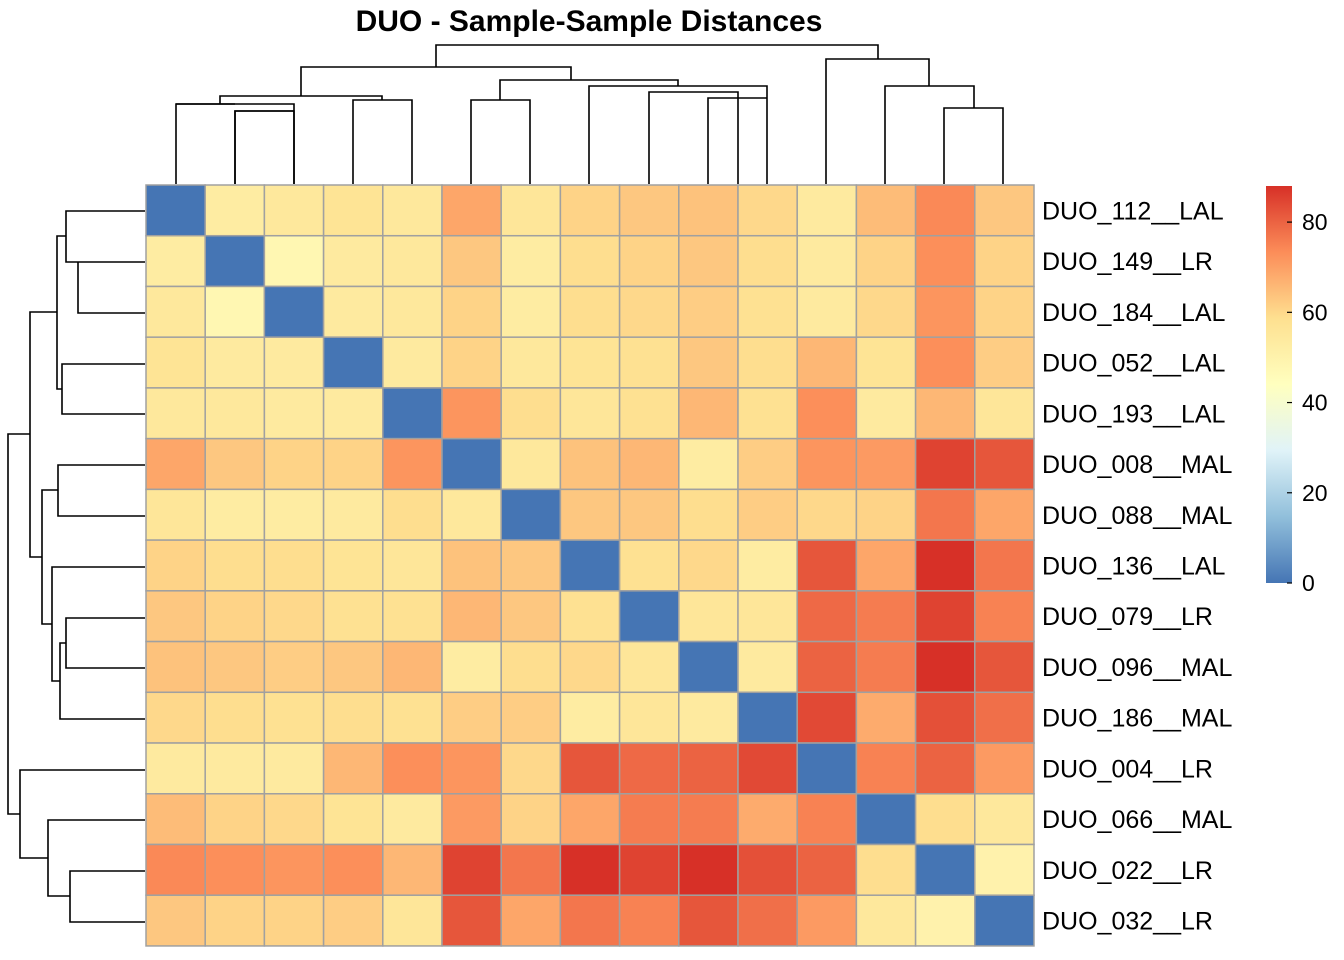  What do you see at coordinates (1308, 583) in the screenshot?
I see `legend-tick-label: 0` at bounding box center [1308, 583].